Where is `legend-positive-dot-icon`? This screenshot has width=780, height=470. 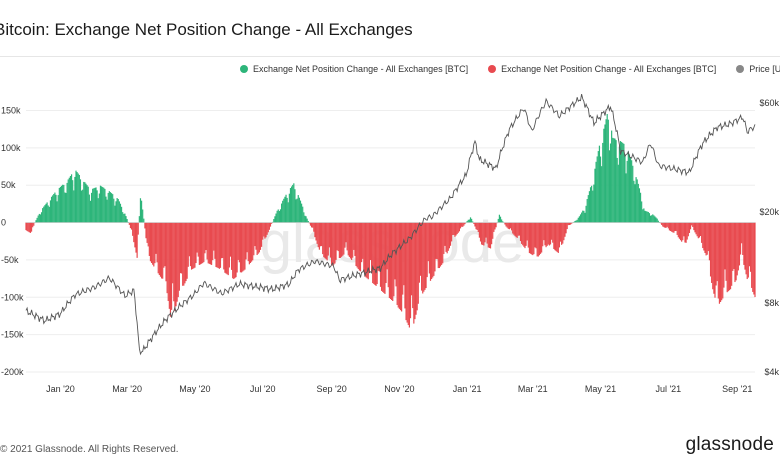
legend-positive-dot-icon is located at coordinates (244, 69).